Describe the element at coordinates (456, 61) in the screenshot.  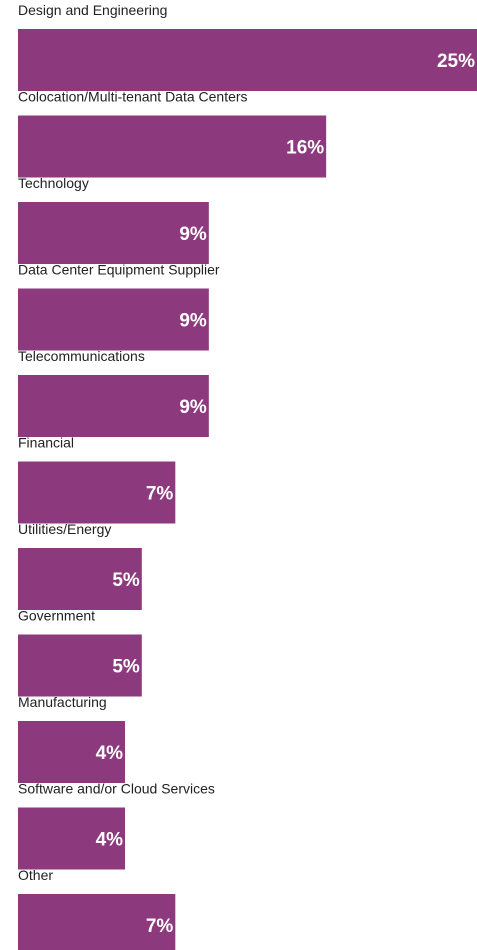
I see `value-label: 25%` at that location.